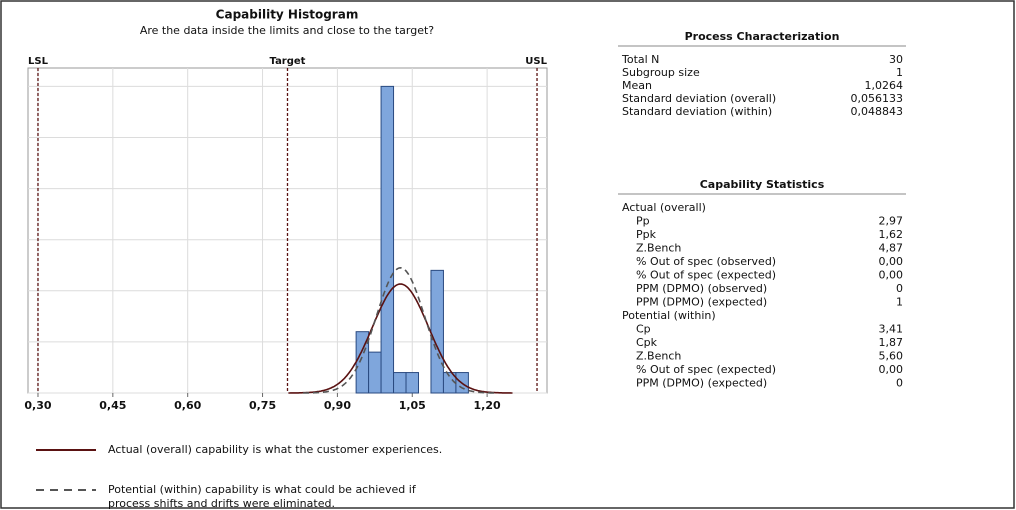 Image resolution: width=1016 pixels, height=510 pixels. What do you see at coordinates (646, 234) in the screenshot?
I see `row-label: Ppk` at bounding box center [646, 234].